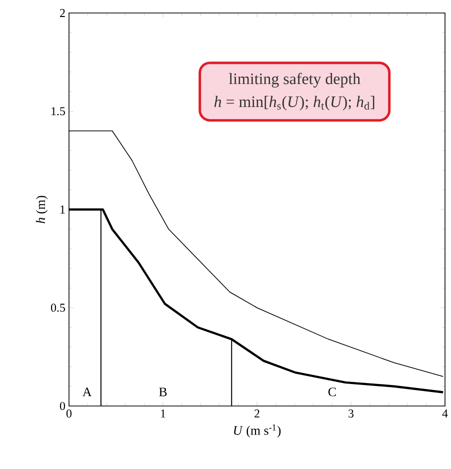  Describe the element at coordinates (62, 13) in the screenshot. I see `y-tick-label: 2` at that location.